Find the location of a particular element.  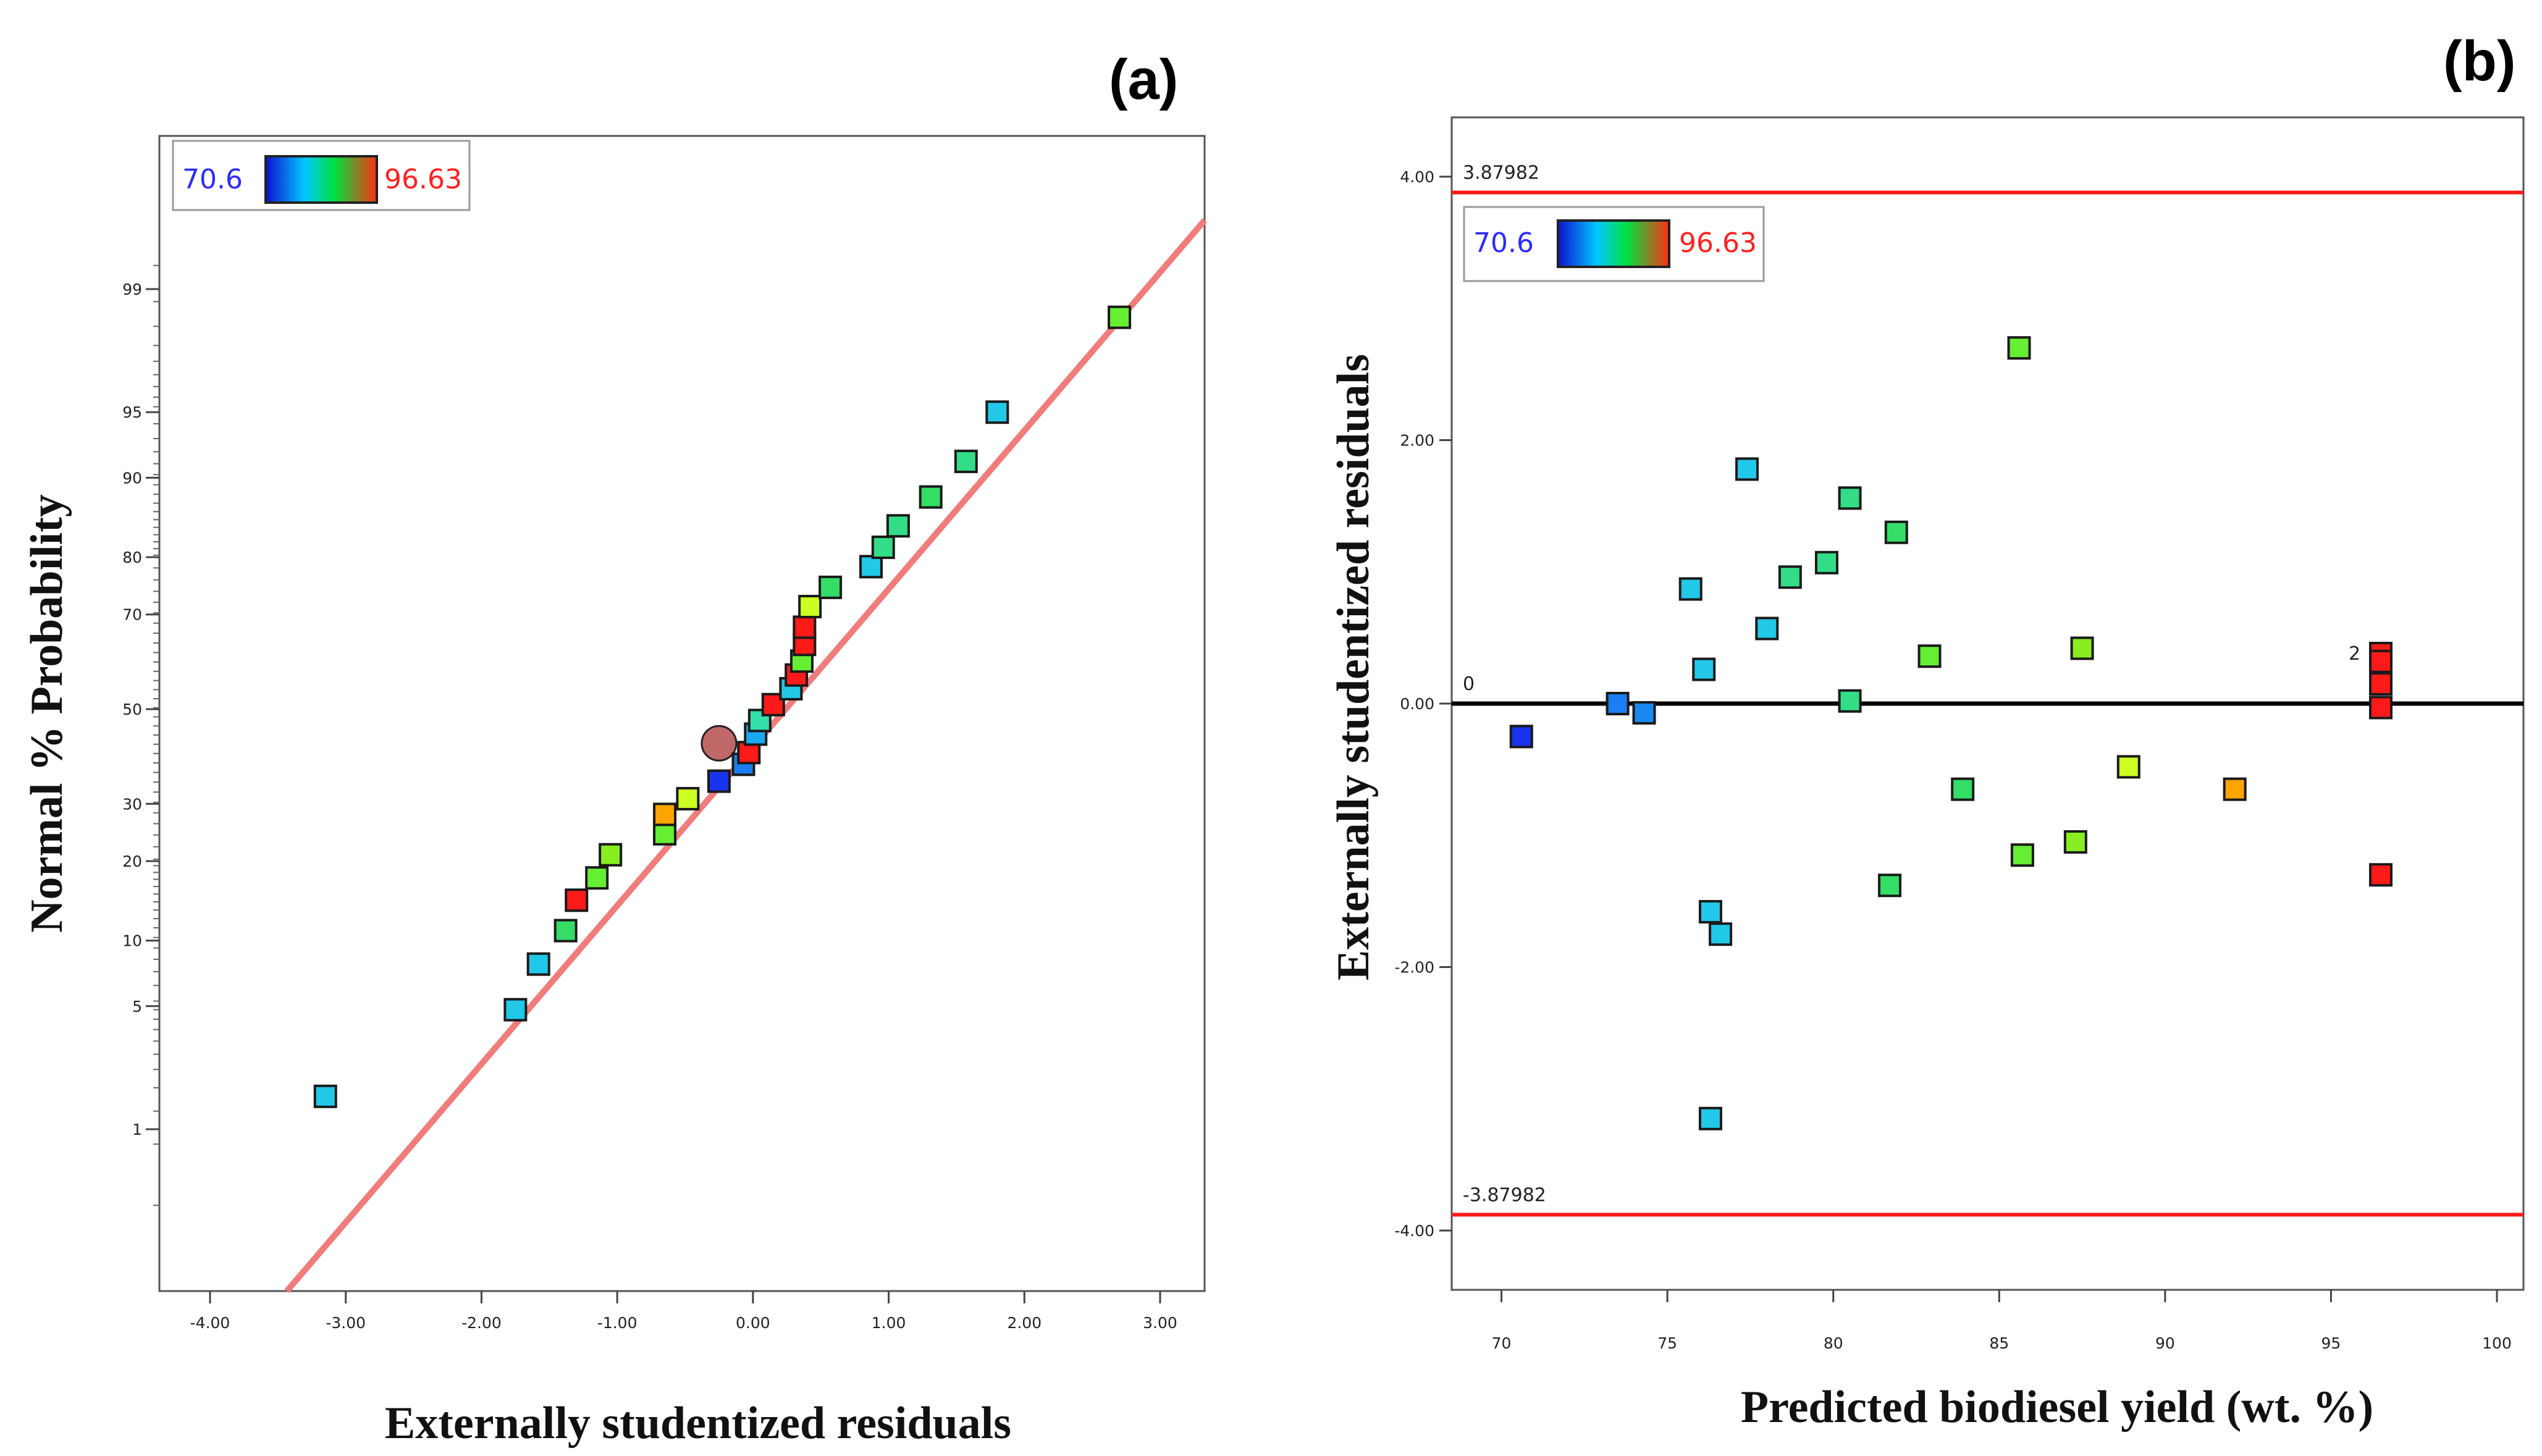

y-tick-label-a: 30 is located at coordinates (132, 804).